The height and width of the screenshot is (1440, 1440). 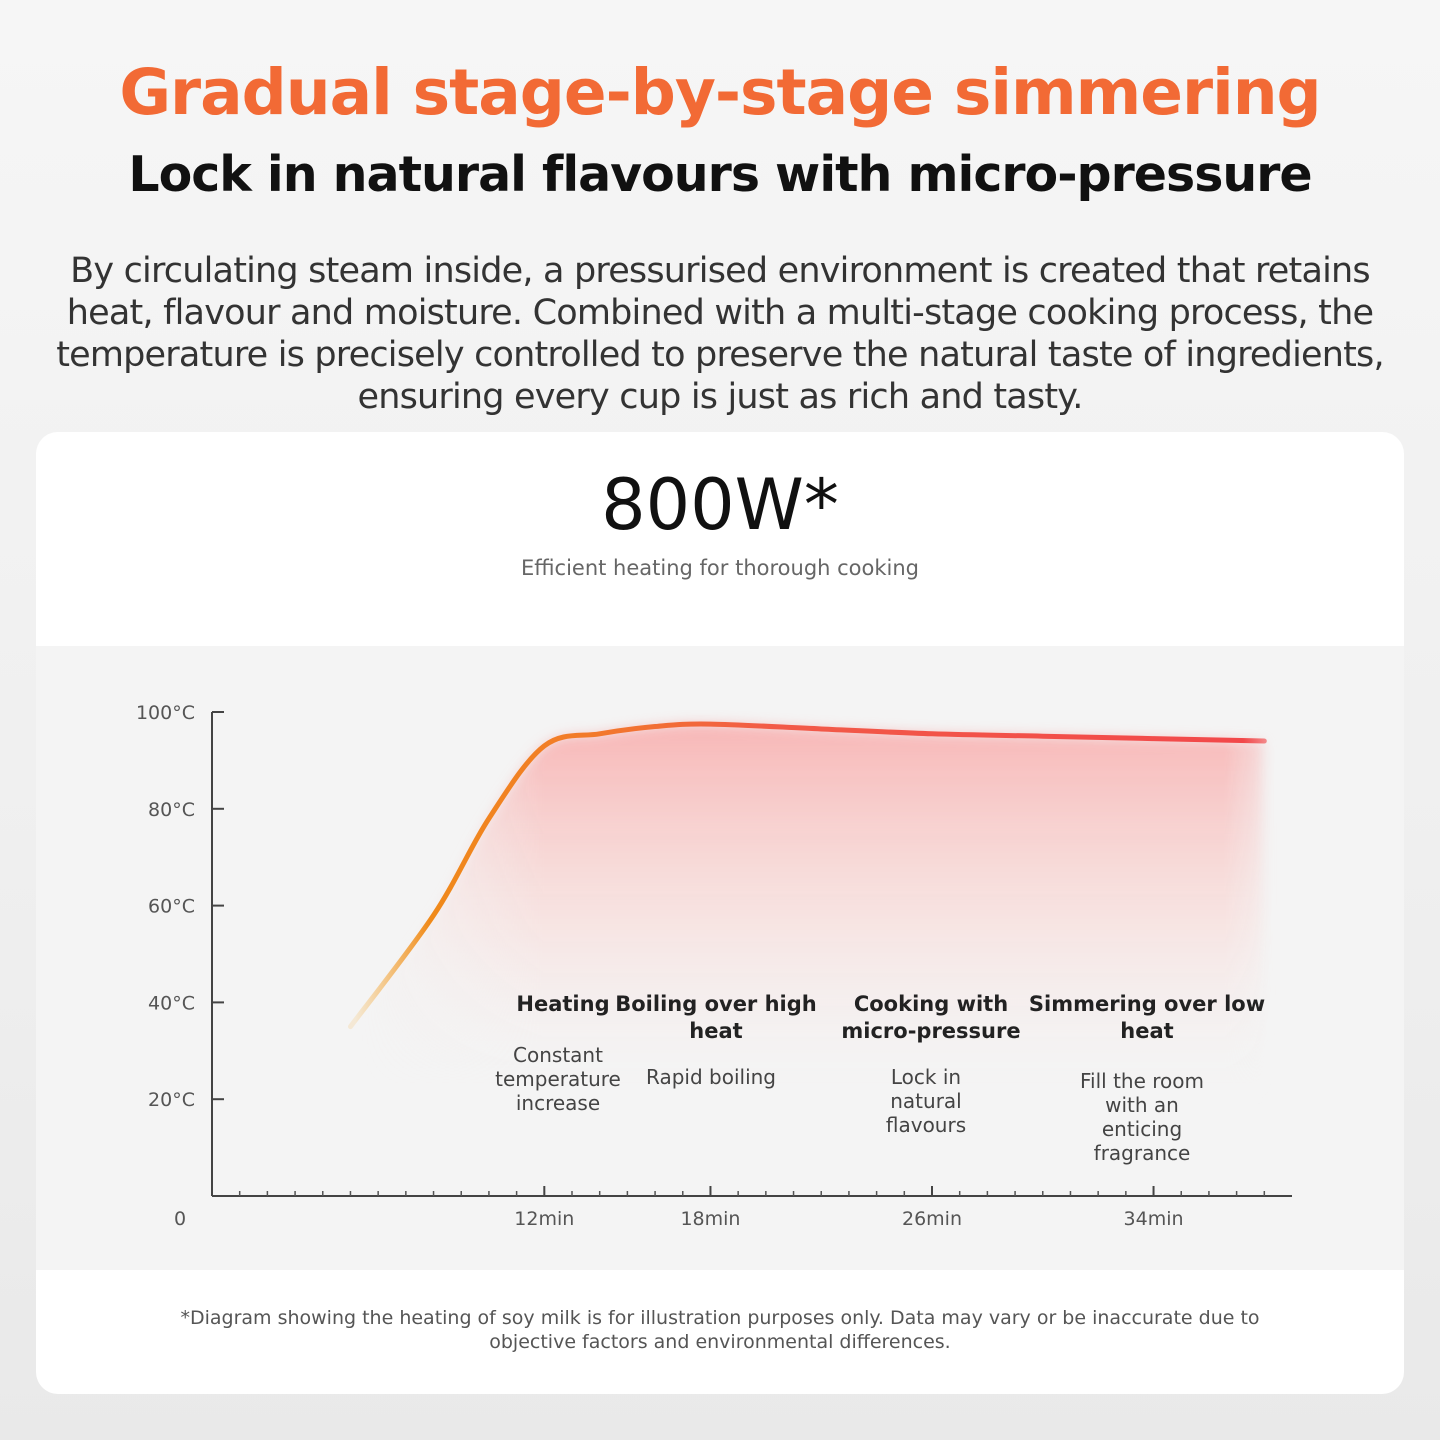 I want to click on y-tick-label: 60°C, so click(x=171, y=907).